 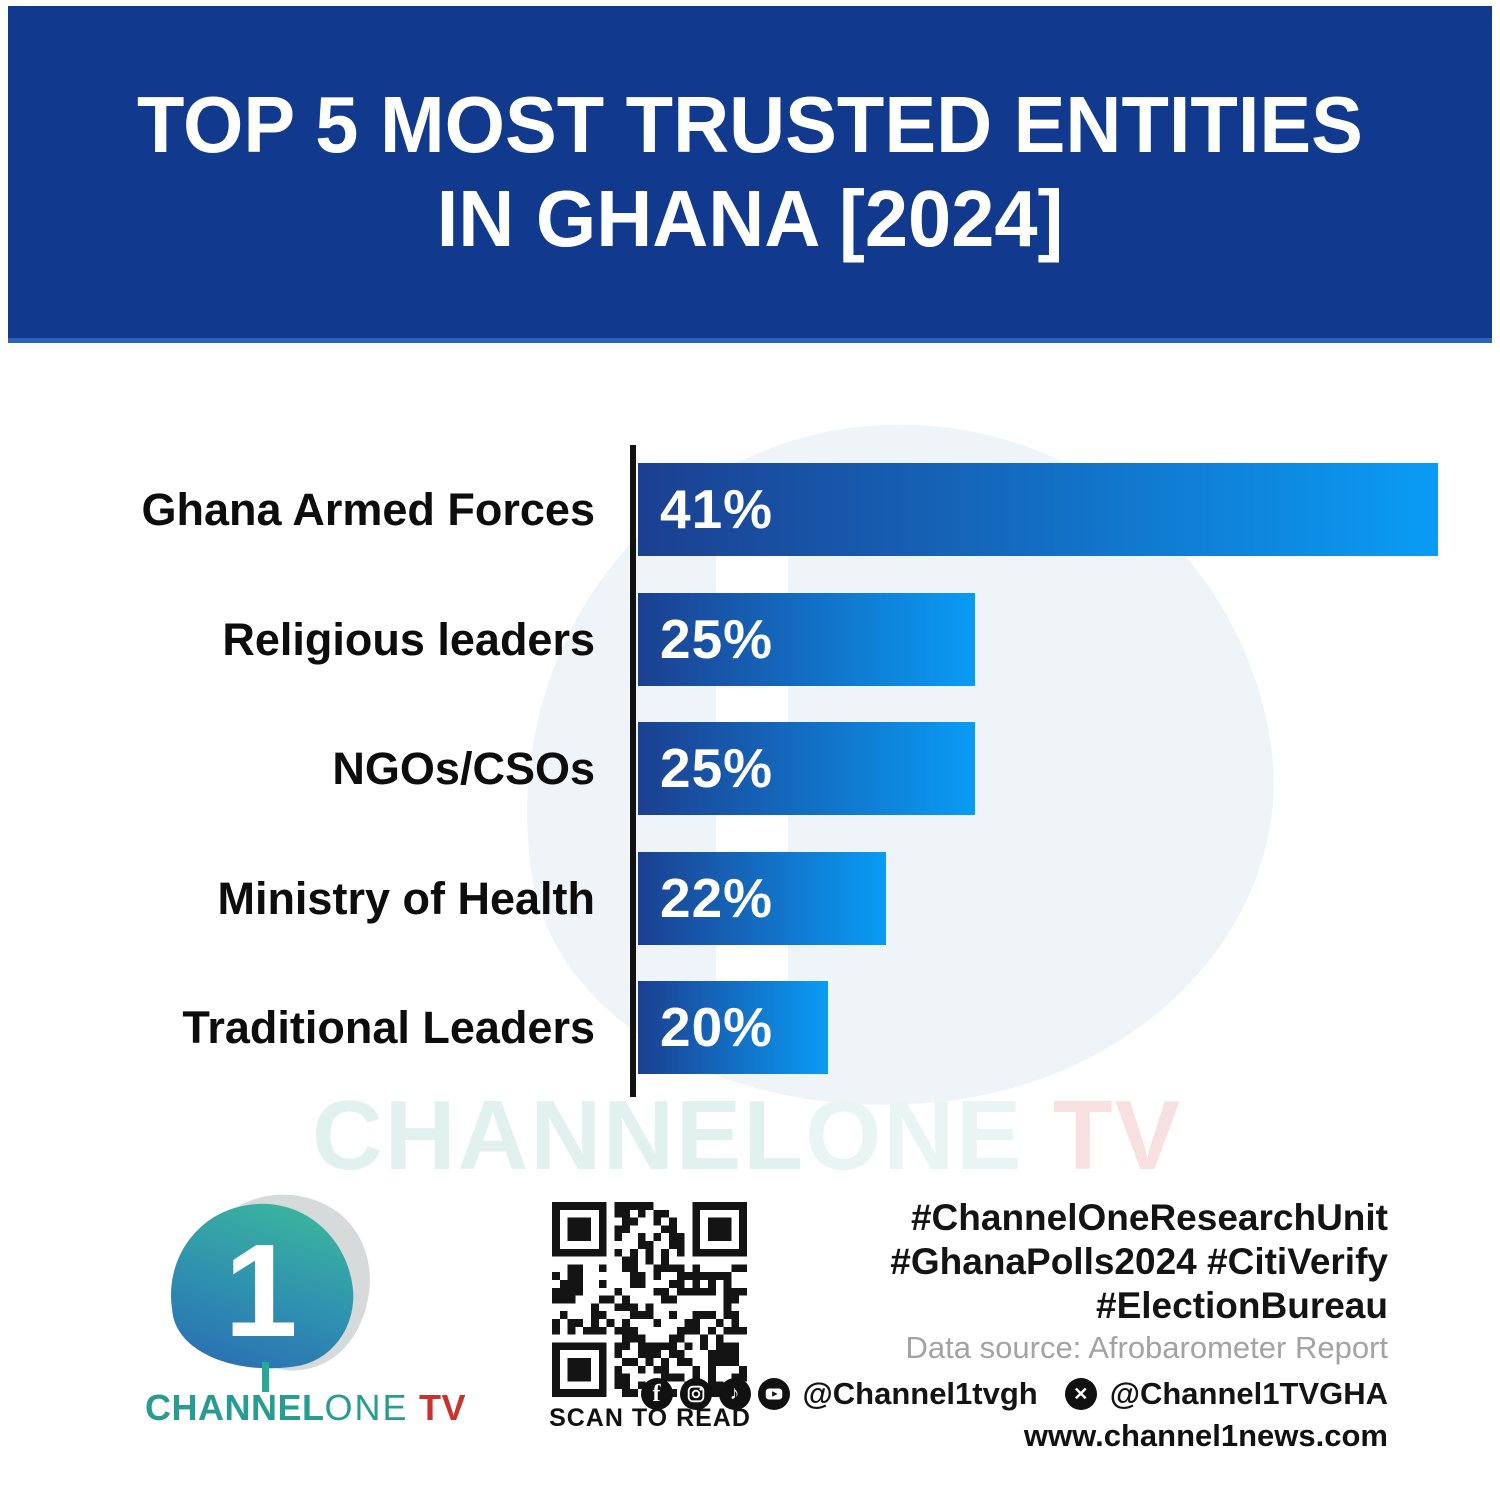 What do you see at coordinates (920, 1393) in the screenshot?
I see `social-handle-main: @Channel1tvgh` at bounding box center [920, 1393].